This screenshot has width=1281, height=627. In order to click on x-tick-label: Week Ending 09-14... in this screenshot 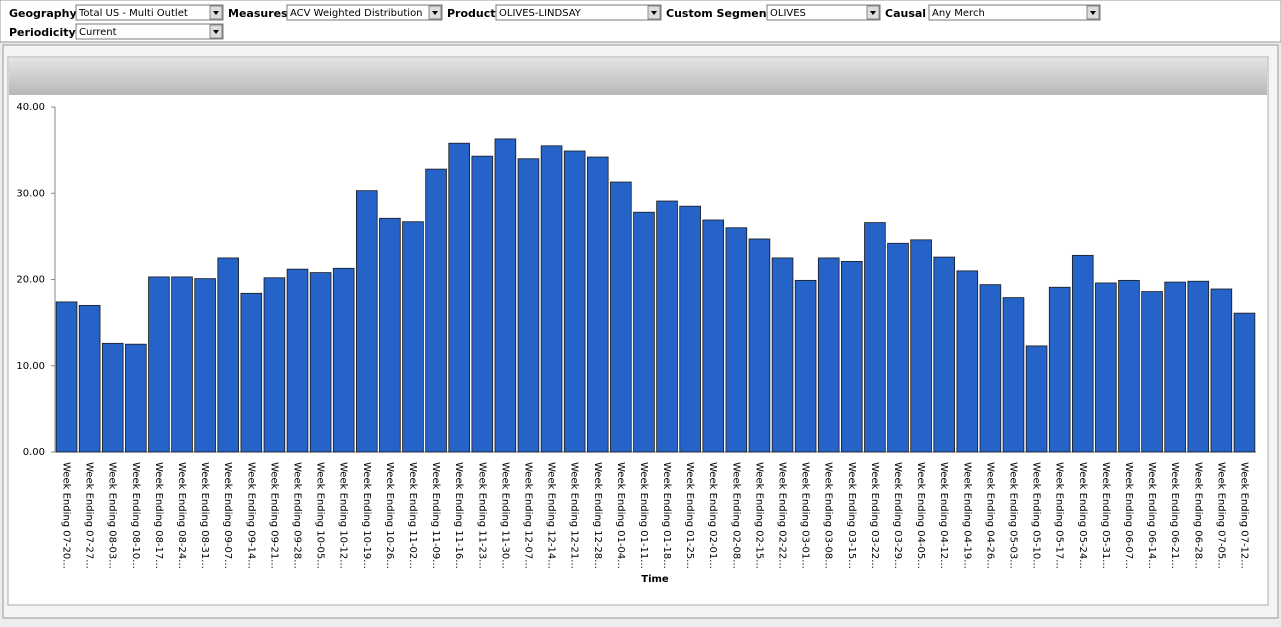, I will do `click(250, 515)`.